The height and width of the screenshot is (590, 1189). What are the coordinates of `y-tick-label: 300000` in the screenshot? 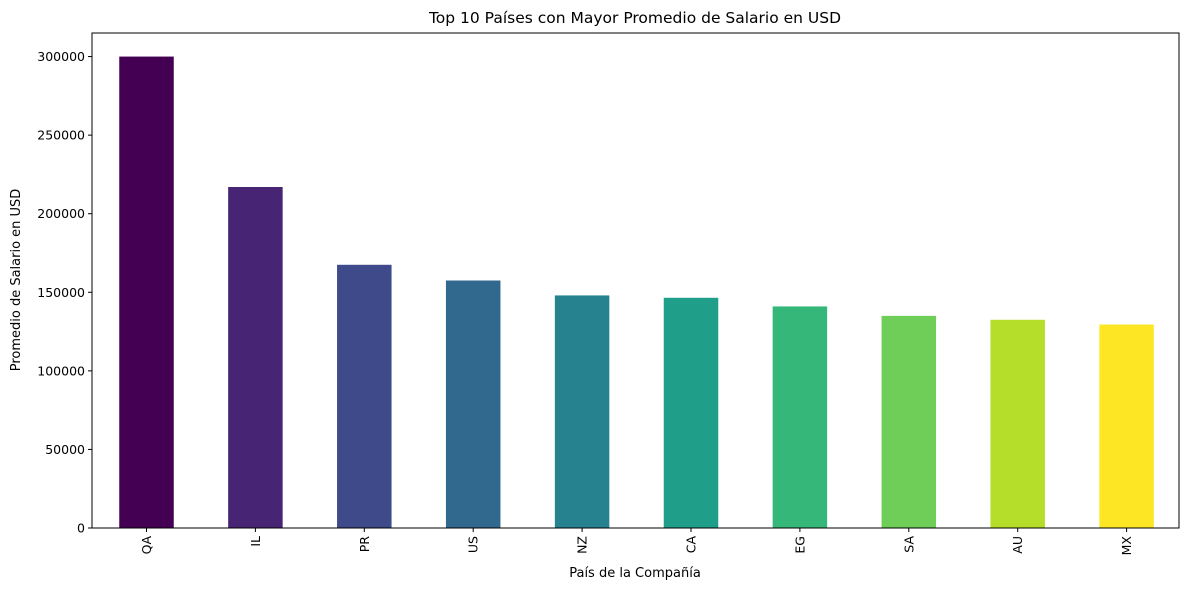 It's located at (61, 56).